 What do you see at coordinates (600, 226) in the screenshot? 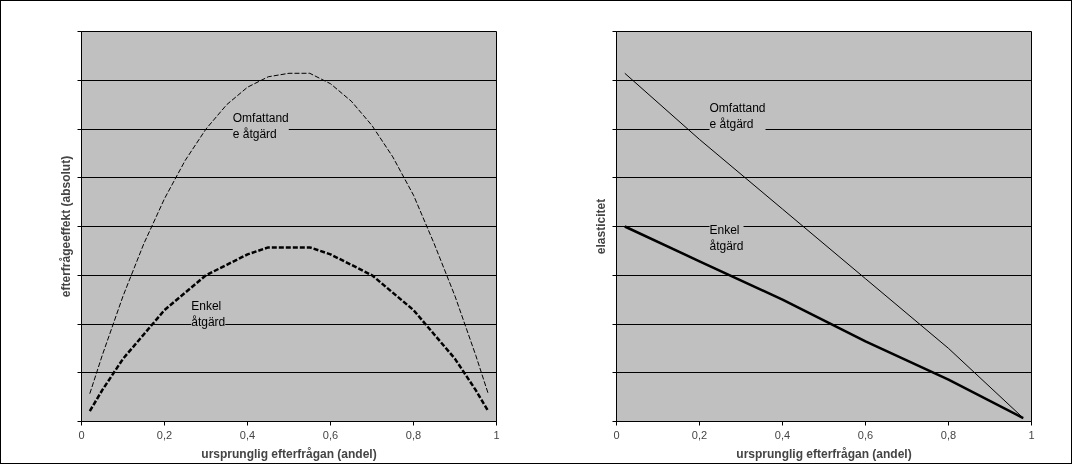
I see `y-axis-title: elasticitet` at bounding box center [600, 226].